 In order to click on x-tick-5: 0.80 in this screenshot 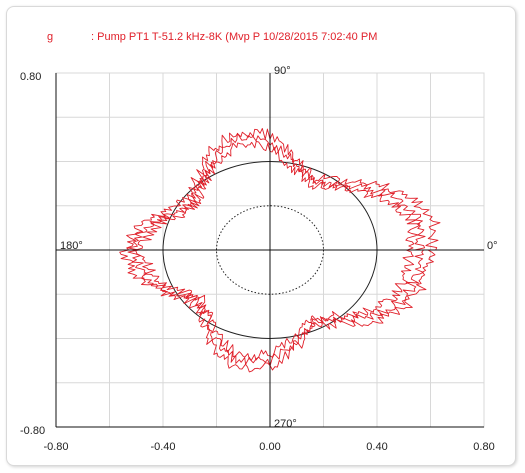, I will do `click(483, 447)`.